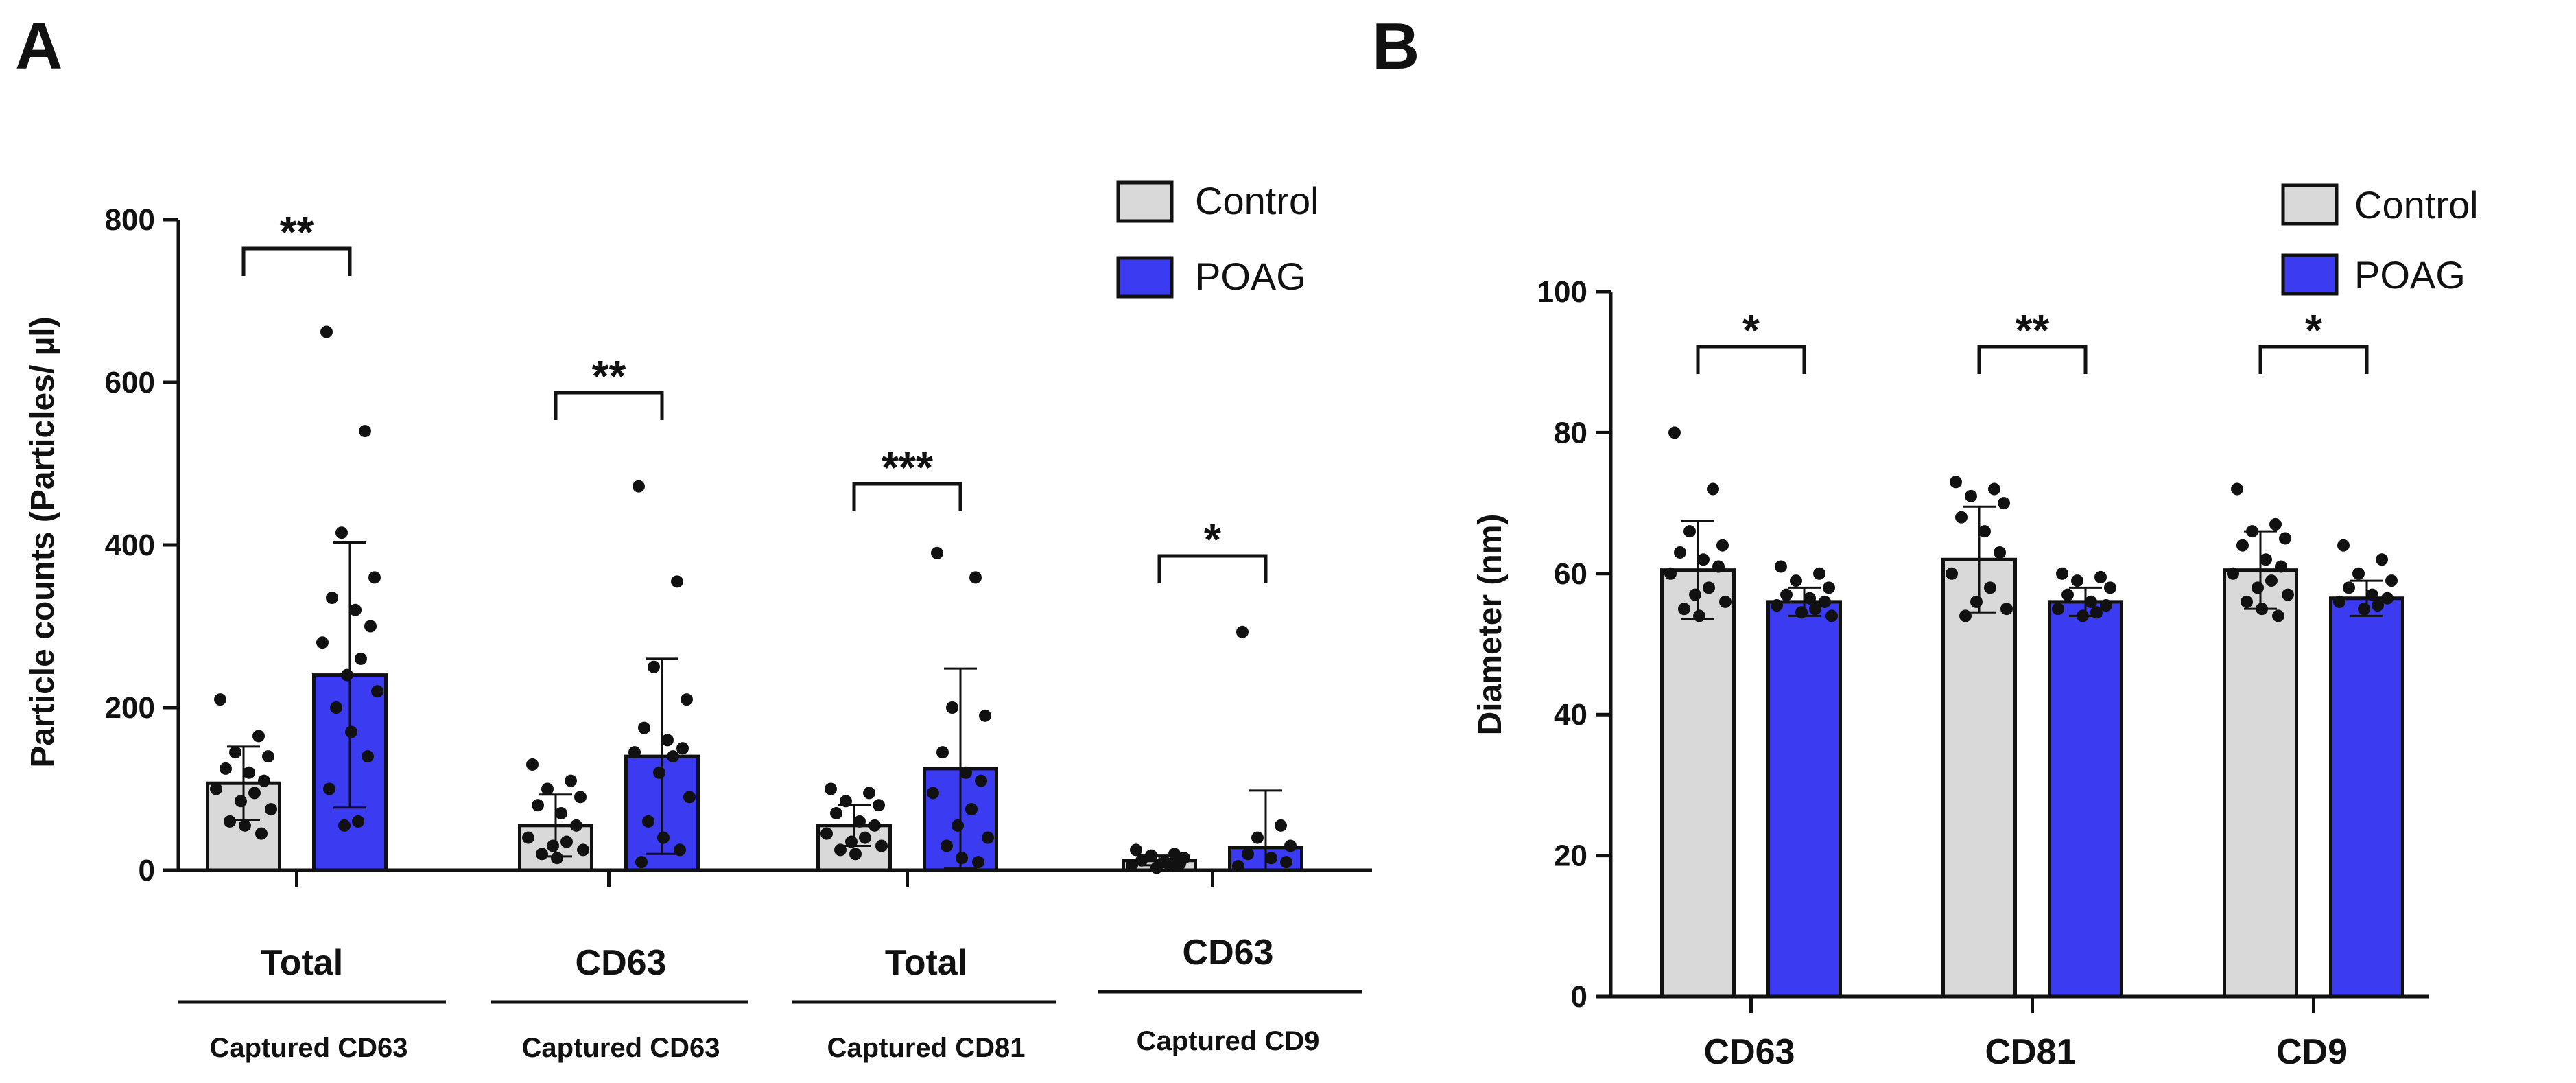 The width and height of the screenshot is (2576, 1083). I want to click on panel-a-group-4-label: CD63, so click(1228, 953).